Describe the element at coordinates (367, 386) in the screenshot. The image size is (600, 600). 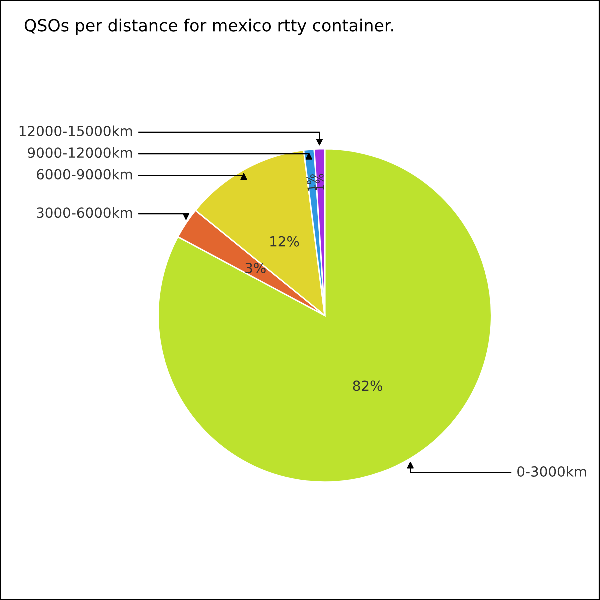
I see `data-label: 82%` at that location.